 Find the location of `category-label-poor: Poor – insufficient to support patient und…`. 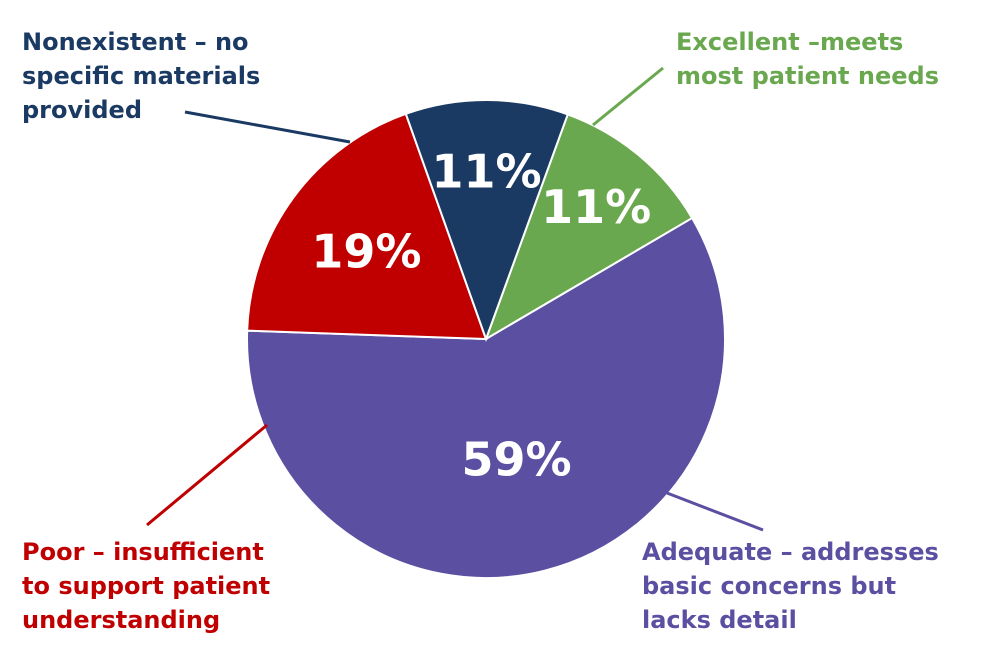

category-label-poor: Poor – insufficient to support patient und… is located at coordinates (146, 586).